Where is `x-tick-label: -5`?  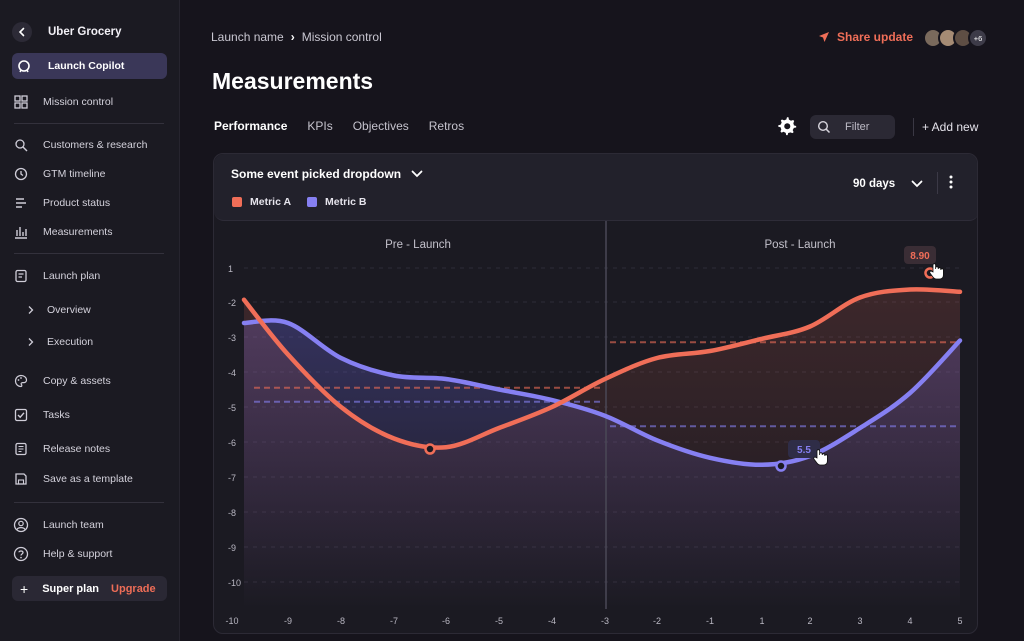
x-tick-label: -5 is located at coordinates (499, 621).